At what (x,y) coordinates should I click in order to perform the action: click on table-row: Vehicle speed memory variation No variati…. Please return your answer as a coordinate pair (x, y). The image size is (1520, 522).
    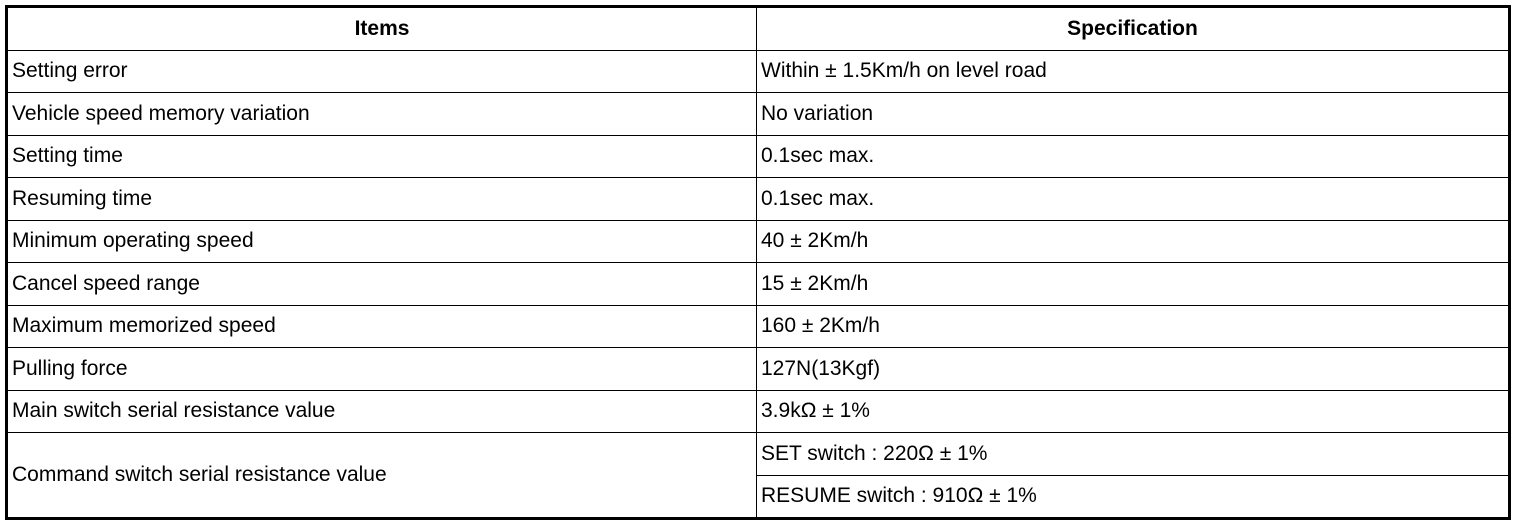
    Looking at the image, I should click on (758, 114).